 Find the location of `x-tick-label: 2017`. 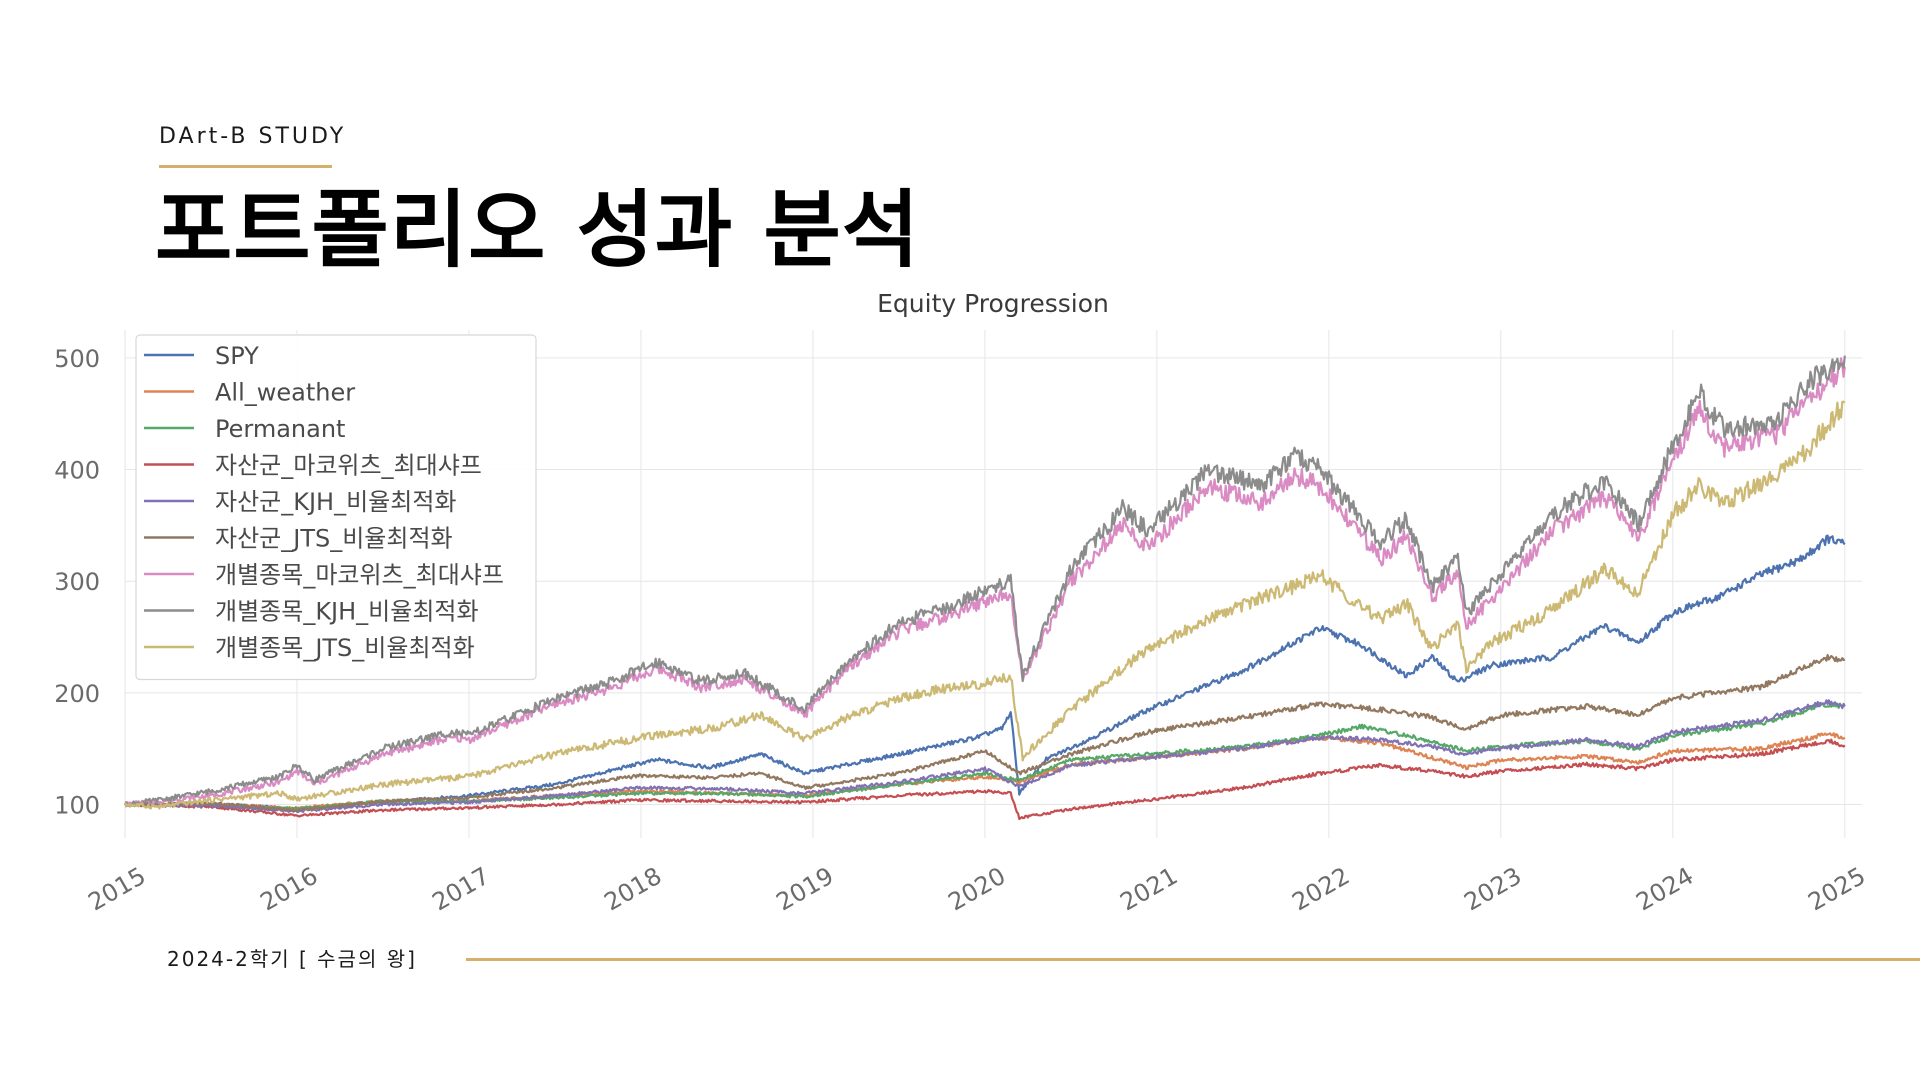

x-tick-label: 2017 is located at coordinates (461, 889).